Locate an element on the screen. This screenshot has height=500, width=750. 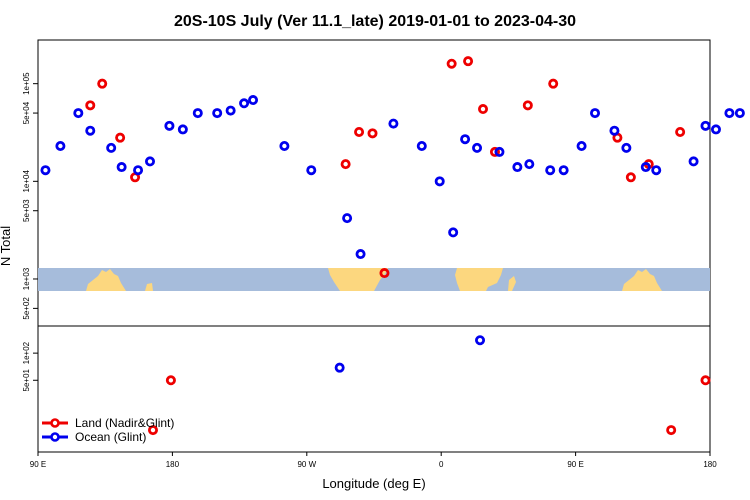
map-band-land is located at coordinates (374, 279).